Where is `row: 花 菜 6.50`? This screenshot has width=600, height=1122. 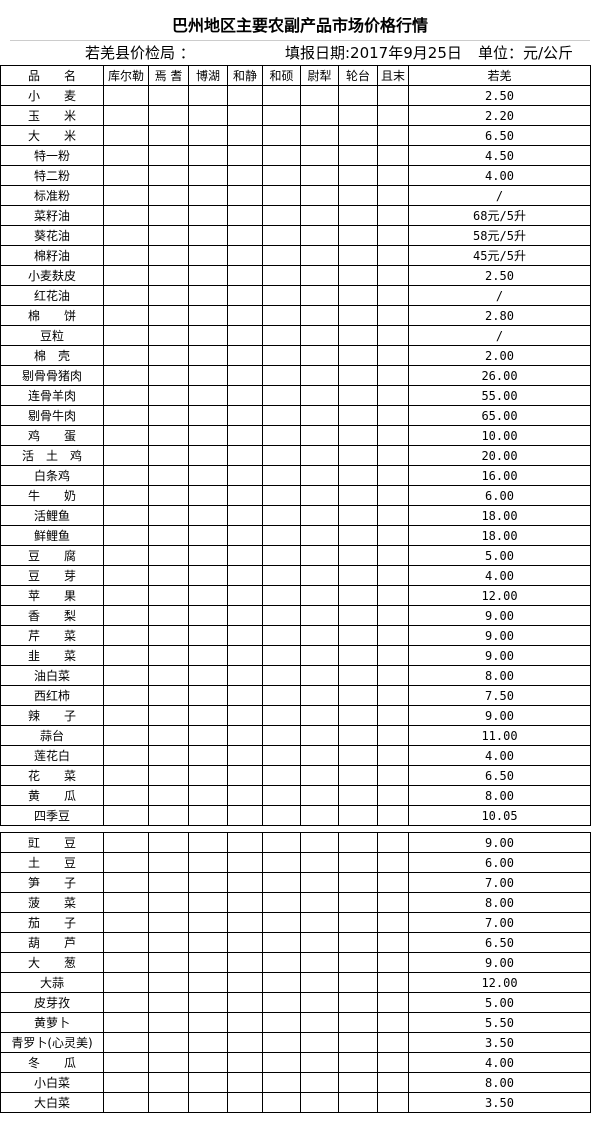
row: 花 菜 6.50 is located at coordinates (295, 775).